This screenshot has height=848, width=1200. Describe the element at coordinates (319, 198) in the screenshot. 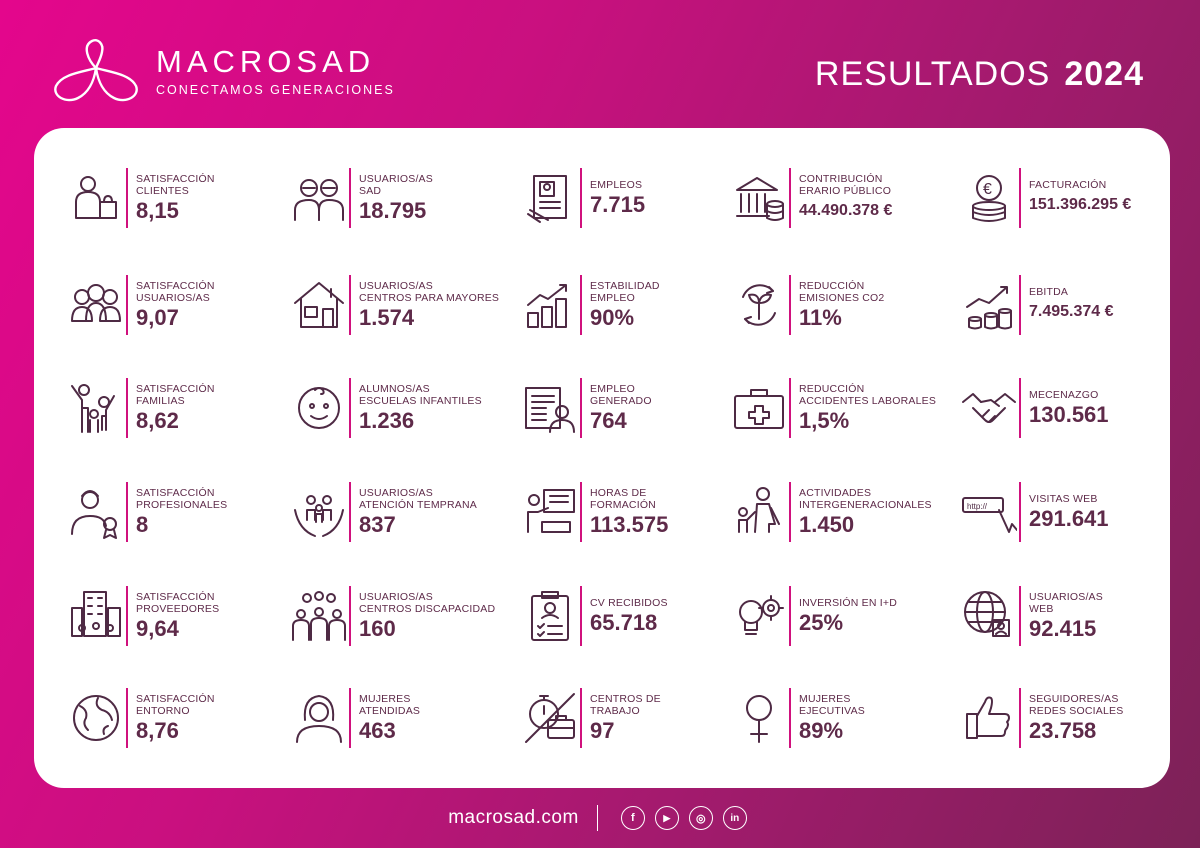

I see `elderly-couple-icon` at that location.